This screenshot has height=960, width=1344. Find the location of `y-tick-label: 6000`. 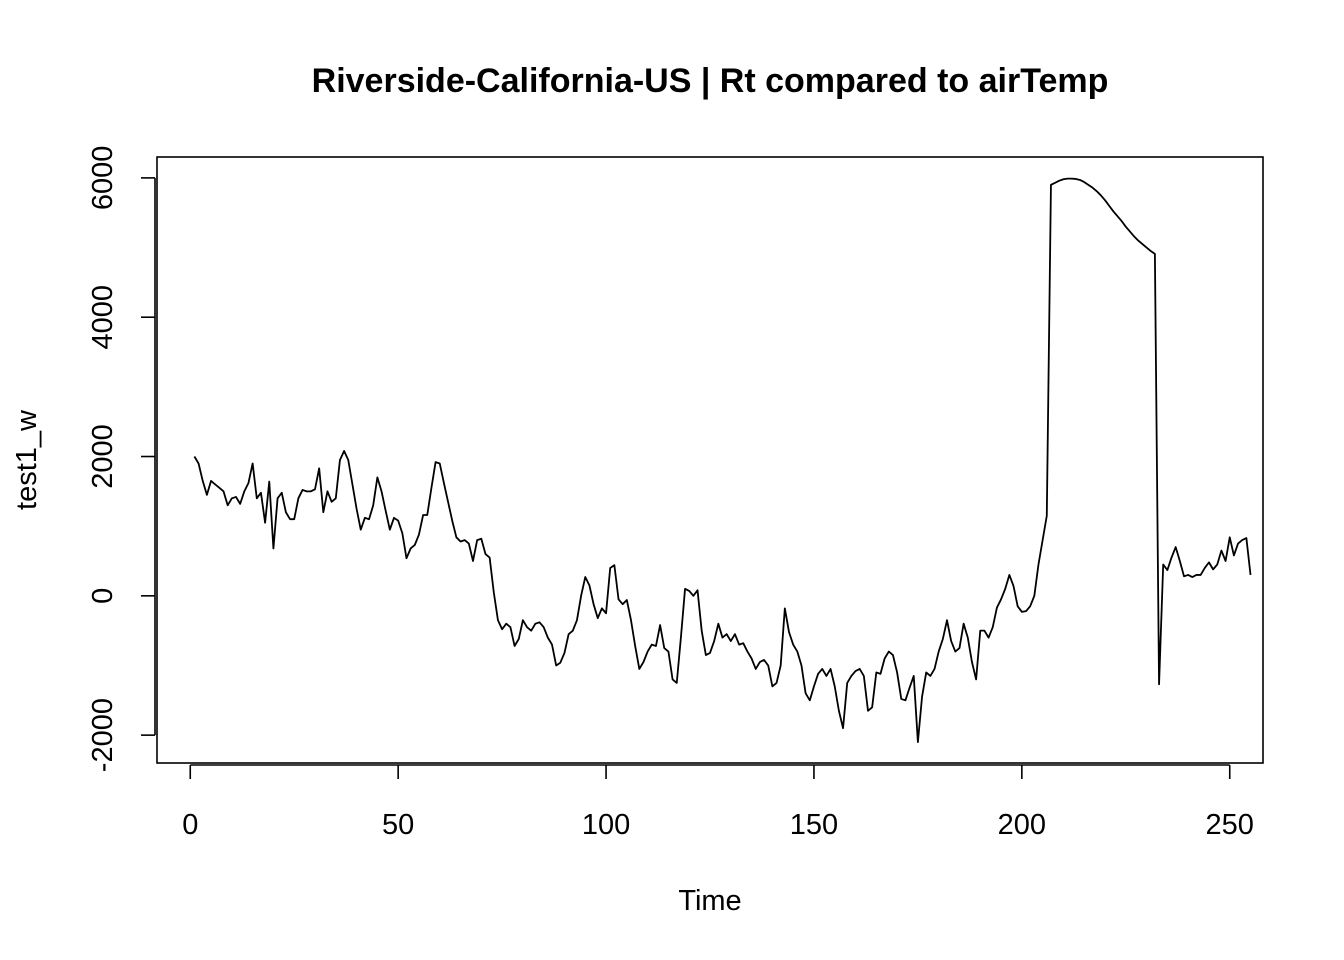

y-tick-label: 6000 is located at coordinates (103, 178).